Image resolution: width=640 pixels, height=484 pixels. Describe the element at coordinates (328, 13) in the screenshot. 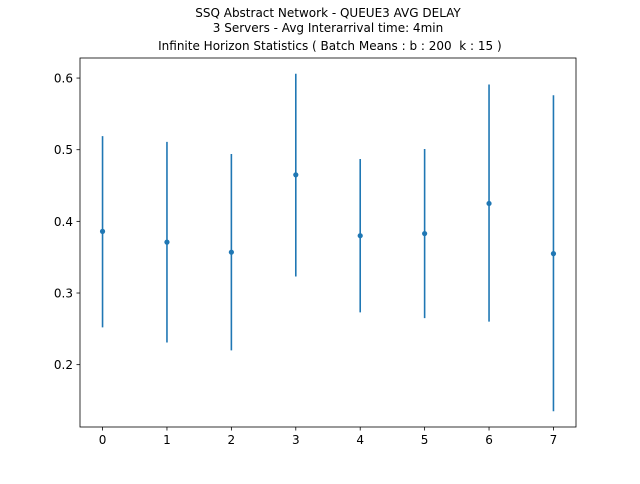

I see `chart-title-line-1: SSQ Abstract Network - QUEUE3 AVG DELAY` at that location.